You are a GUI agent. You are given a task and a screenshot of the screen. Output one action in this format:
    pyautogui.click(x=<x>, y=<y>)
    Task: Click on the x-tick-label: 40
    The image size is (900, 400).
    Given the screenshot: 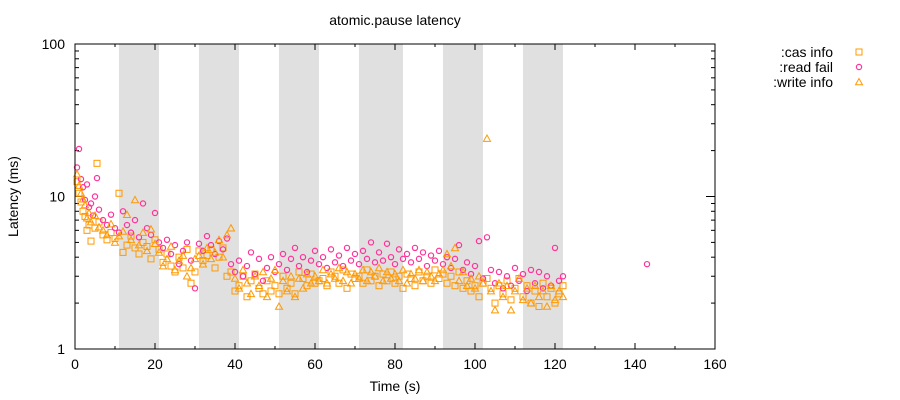 What is the action you would take?
    pyautogui.click(x=235, y=364)
    